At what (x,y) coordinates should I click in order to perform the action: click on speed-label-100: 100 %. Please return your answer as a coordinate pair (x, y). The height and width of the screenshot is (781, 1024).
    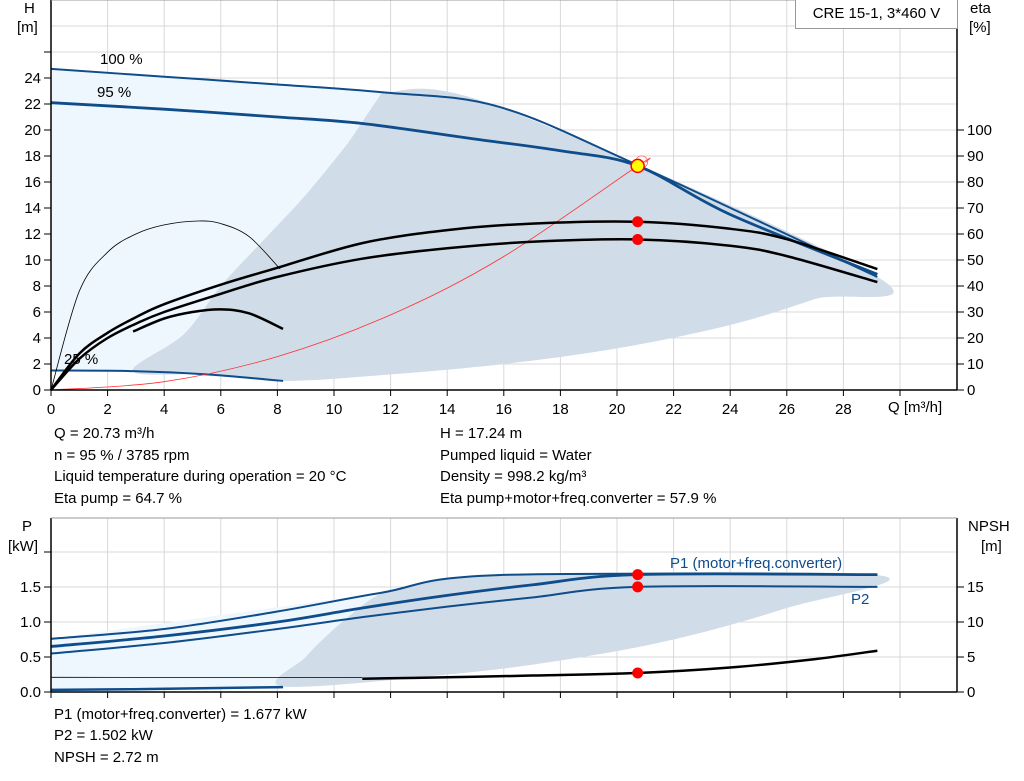
    Looking at the image, I should click on (121, 59).